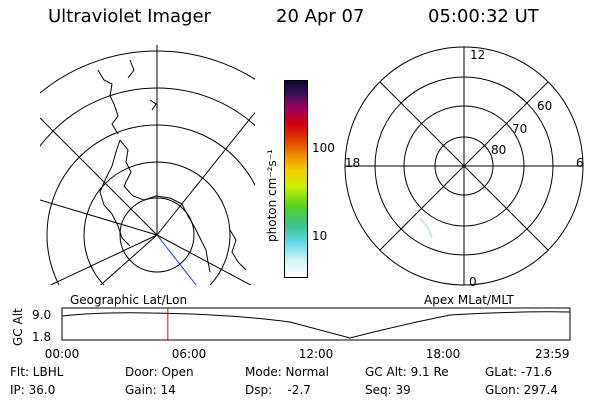 The width and height of the screenshot is (600, 400). What do you see at coordinates (129, 300) in the screenshot?
I see `geo-panel-label: Geographic Lat/Lon` at bounding box center [129, 300].